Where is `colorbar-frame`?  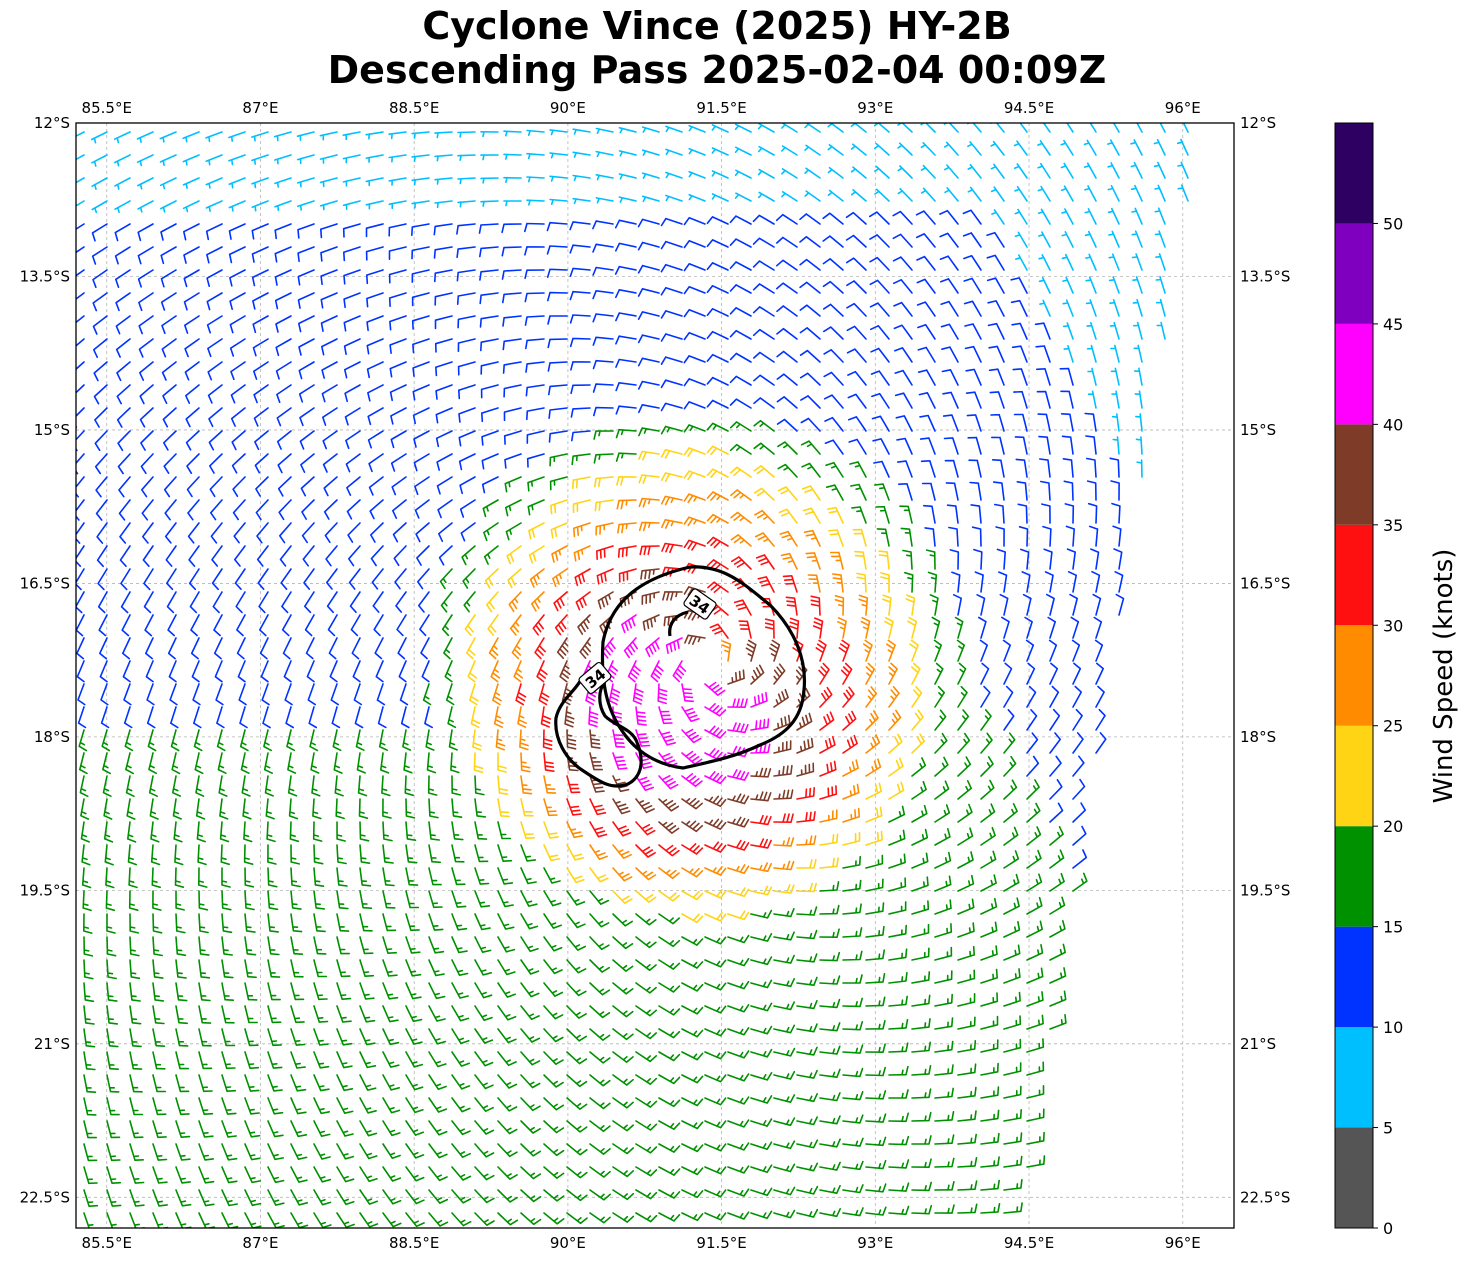 colorbar-frame is located at coordinates (1354, 675).